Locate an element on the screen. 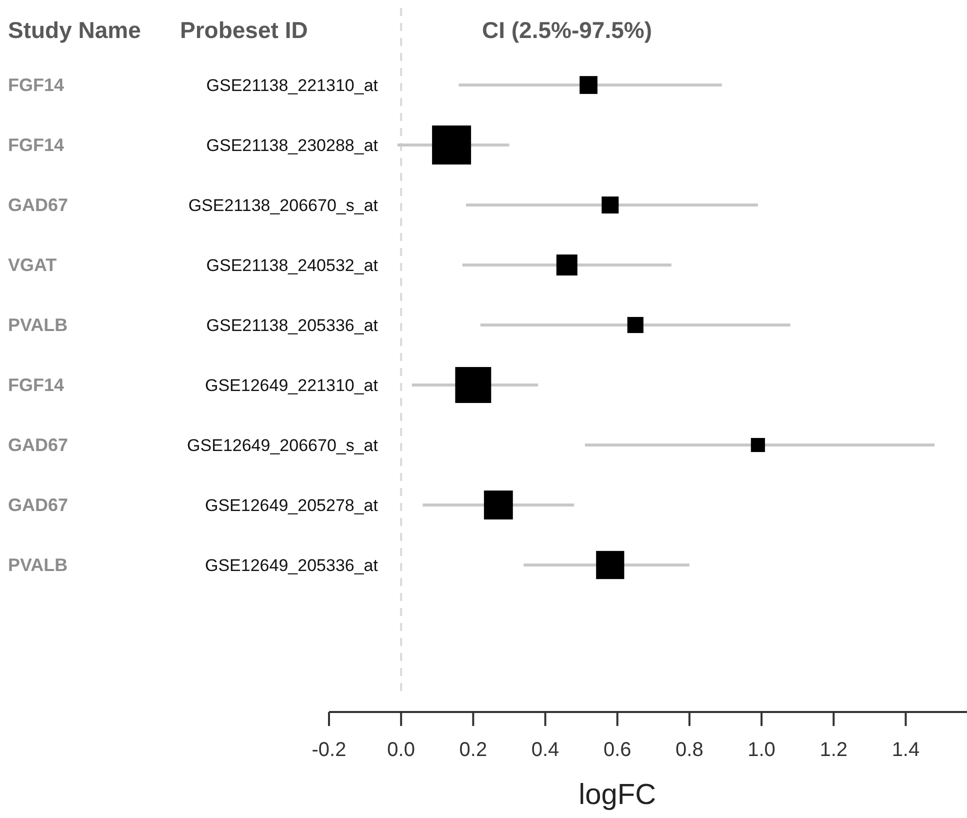 Image resolution: width=967 pixels, height=818 pixels. x-tick-label: 1.2 is located at coordinates (834, 750).